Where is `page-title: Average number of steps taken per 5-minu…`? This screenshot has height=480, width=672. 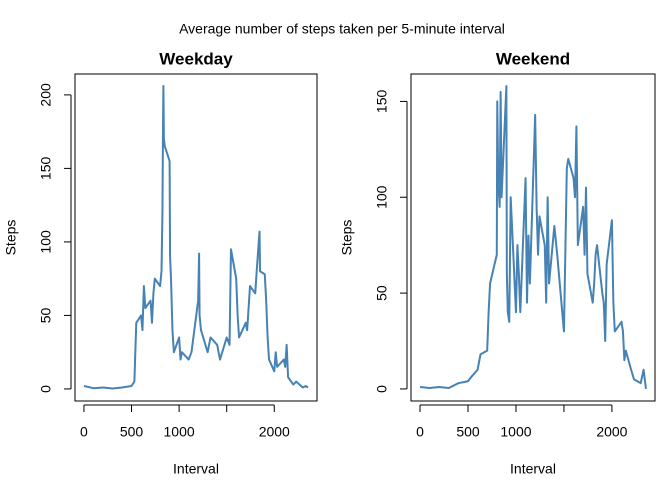 page-title: Average number of steps taken per 5-minu… is located at coordinates (342, 29).